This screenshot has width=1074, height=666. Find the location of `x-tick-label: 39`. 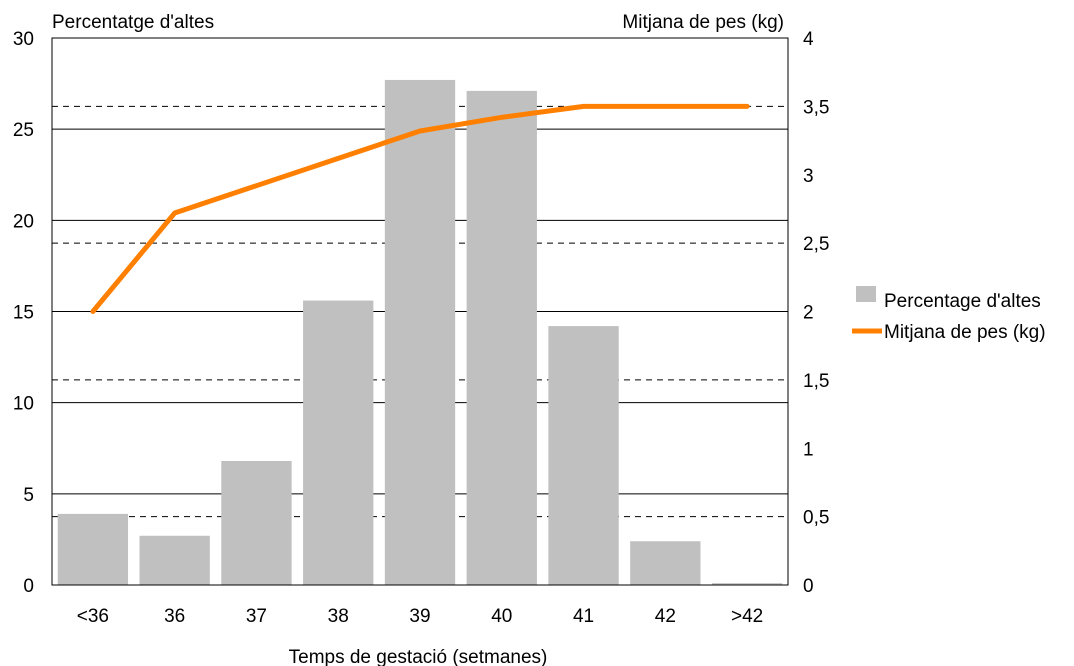

x-tick-label: 39 is located at coordinates (419, 616).